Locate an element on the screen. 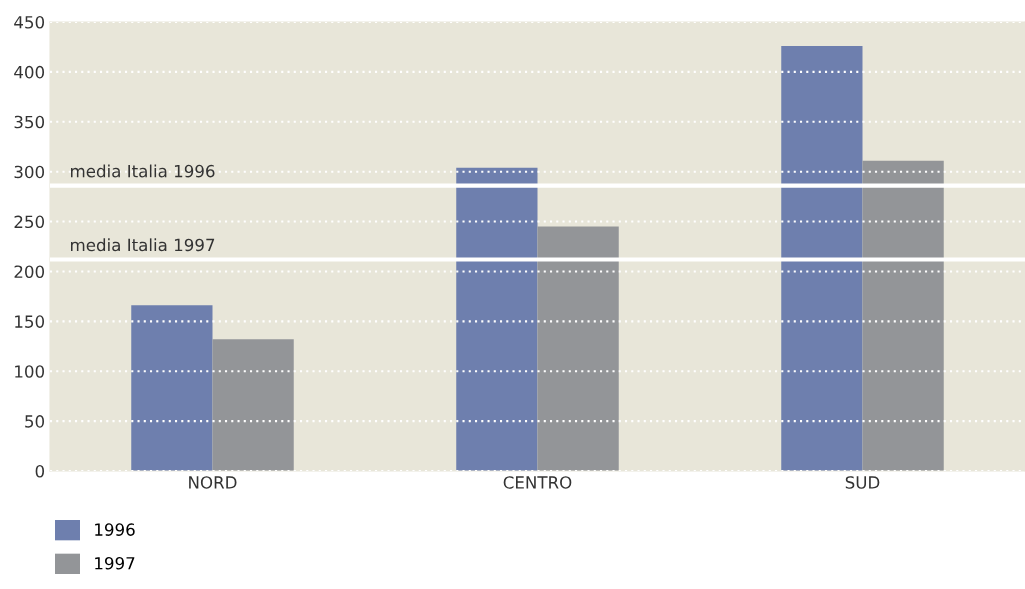 This screenshot has width=1025, height=589. y-tick-label: 300 is located at coordinates (29, 172).